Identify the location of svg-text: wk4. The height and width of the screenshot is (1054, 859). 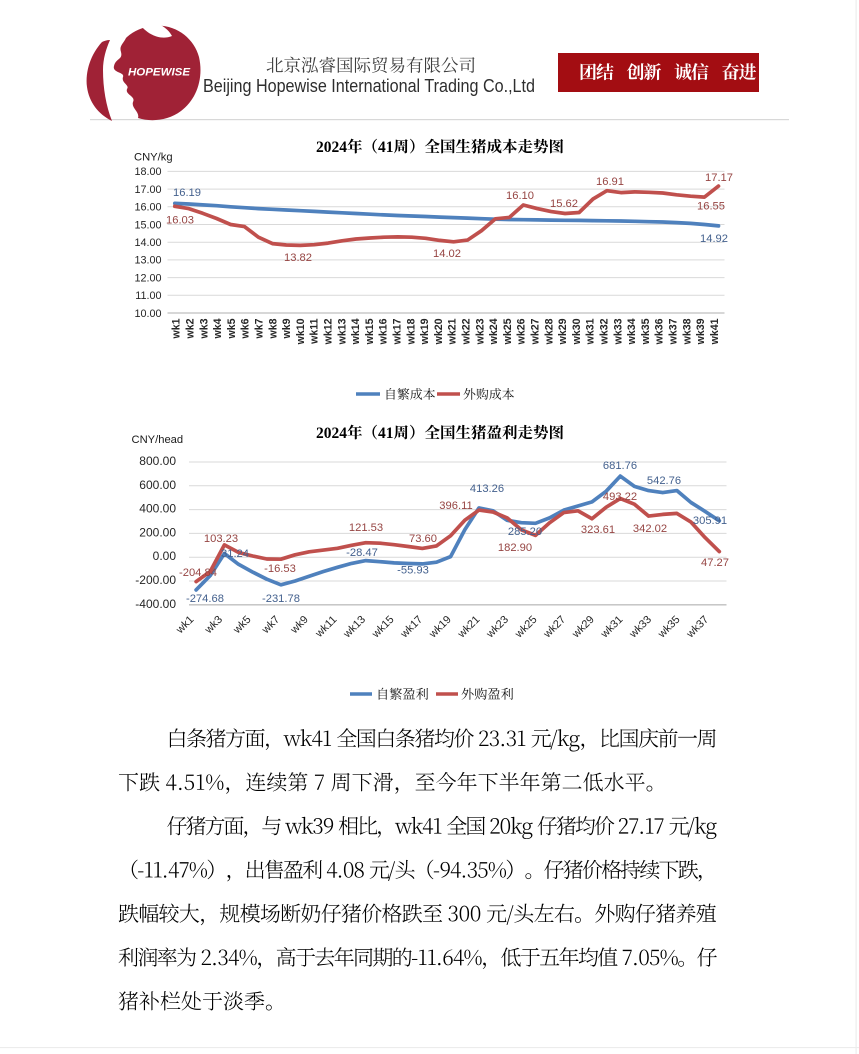
(218, 328).